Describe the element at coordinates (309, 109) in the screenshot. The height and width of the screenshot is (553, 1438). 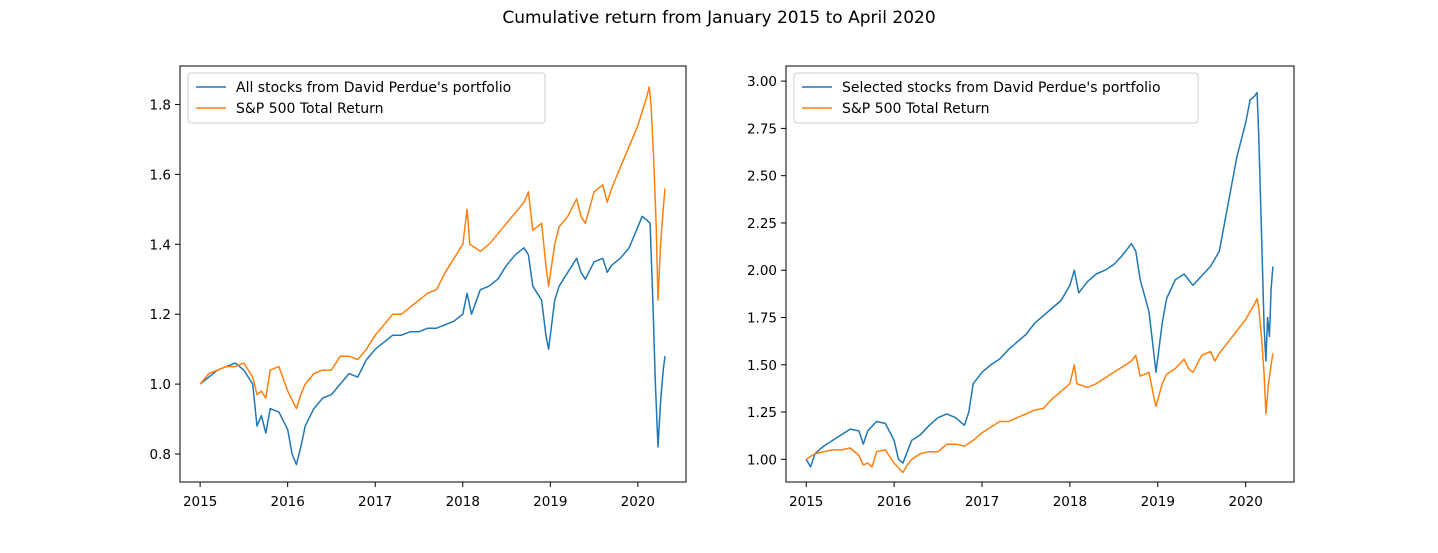
I see `left-legend-label-2: S&P 500 Total Return` at that location.